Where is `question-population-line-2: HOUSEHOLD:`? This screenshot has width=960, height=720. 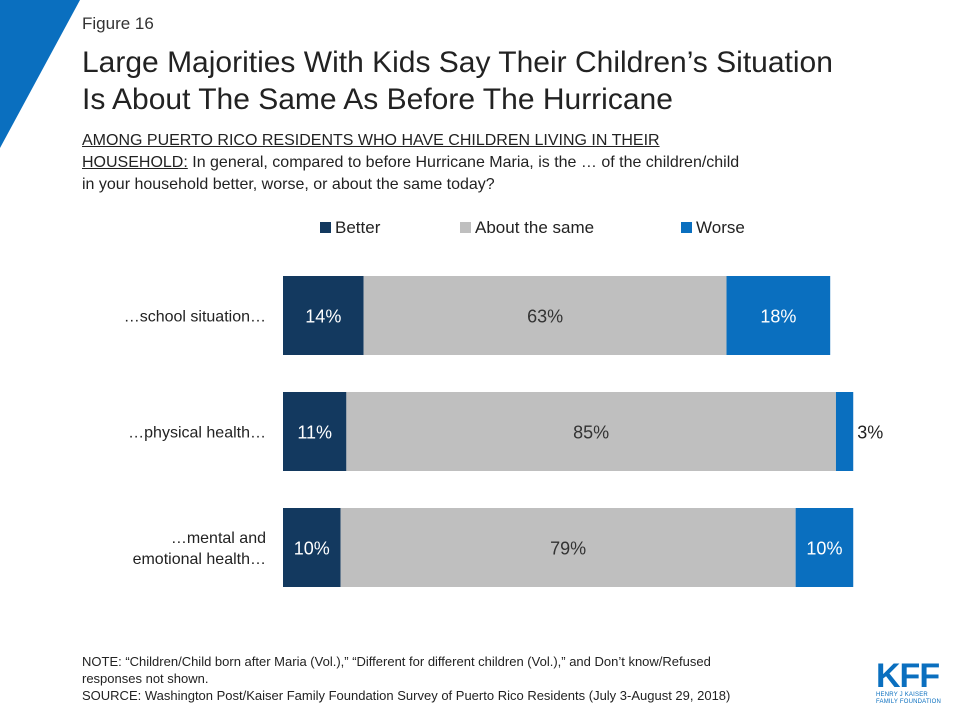 question-population-line-2: HOUSEHOLD: is located at coordinates (135, 162).